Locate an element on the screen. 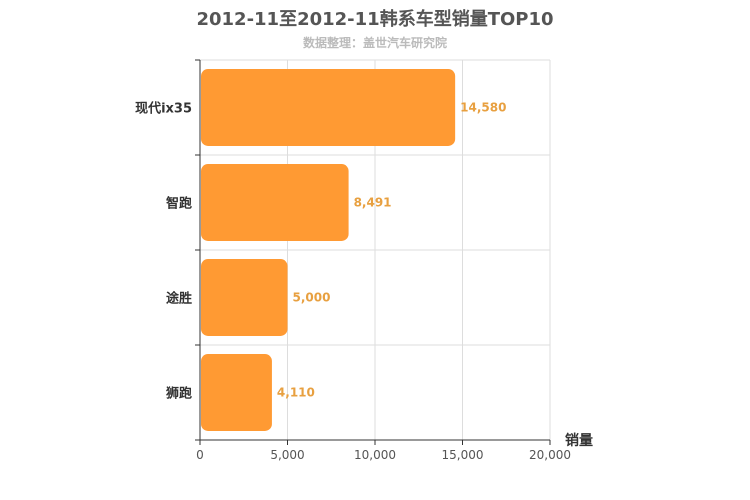 This screenshot has height=500, width=750. x-tick-label-0: 0 is located at coordinates (200, 455).